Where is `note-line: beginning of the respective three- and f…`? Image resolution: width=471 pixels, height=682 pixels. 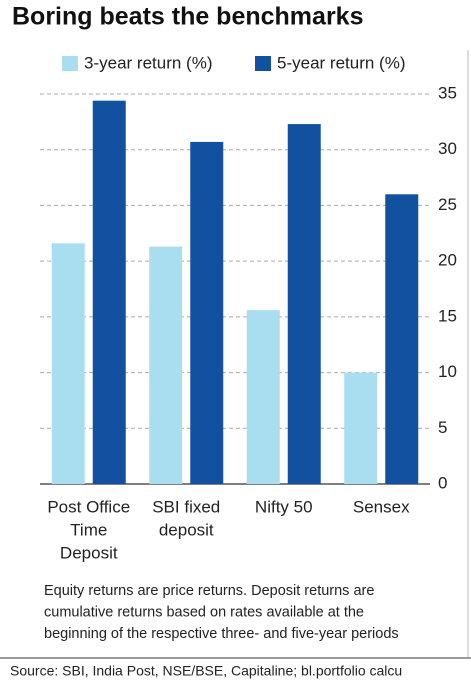 note-line: beginning of the respective three- and f… is located at coordinates (221, 634).